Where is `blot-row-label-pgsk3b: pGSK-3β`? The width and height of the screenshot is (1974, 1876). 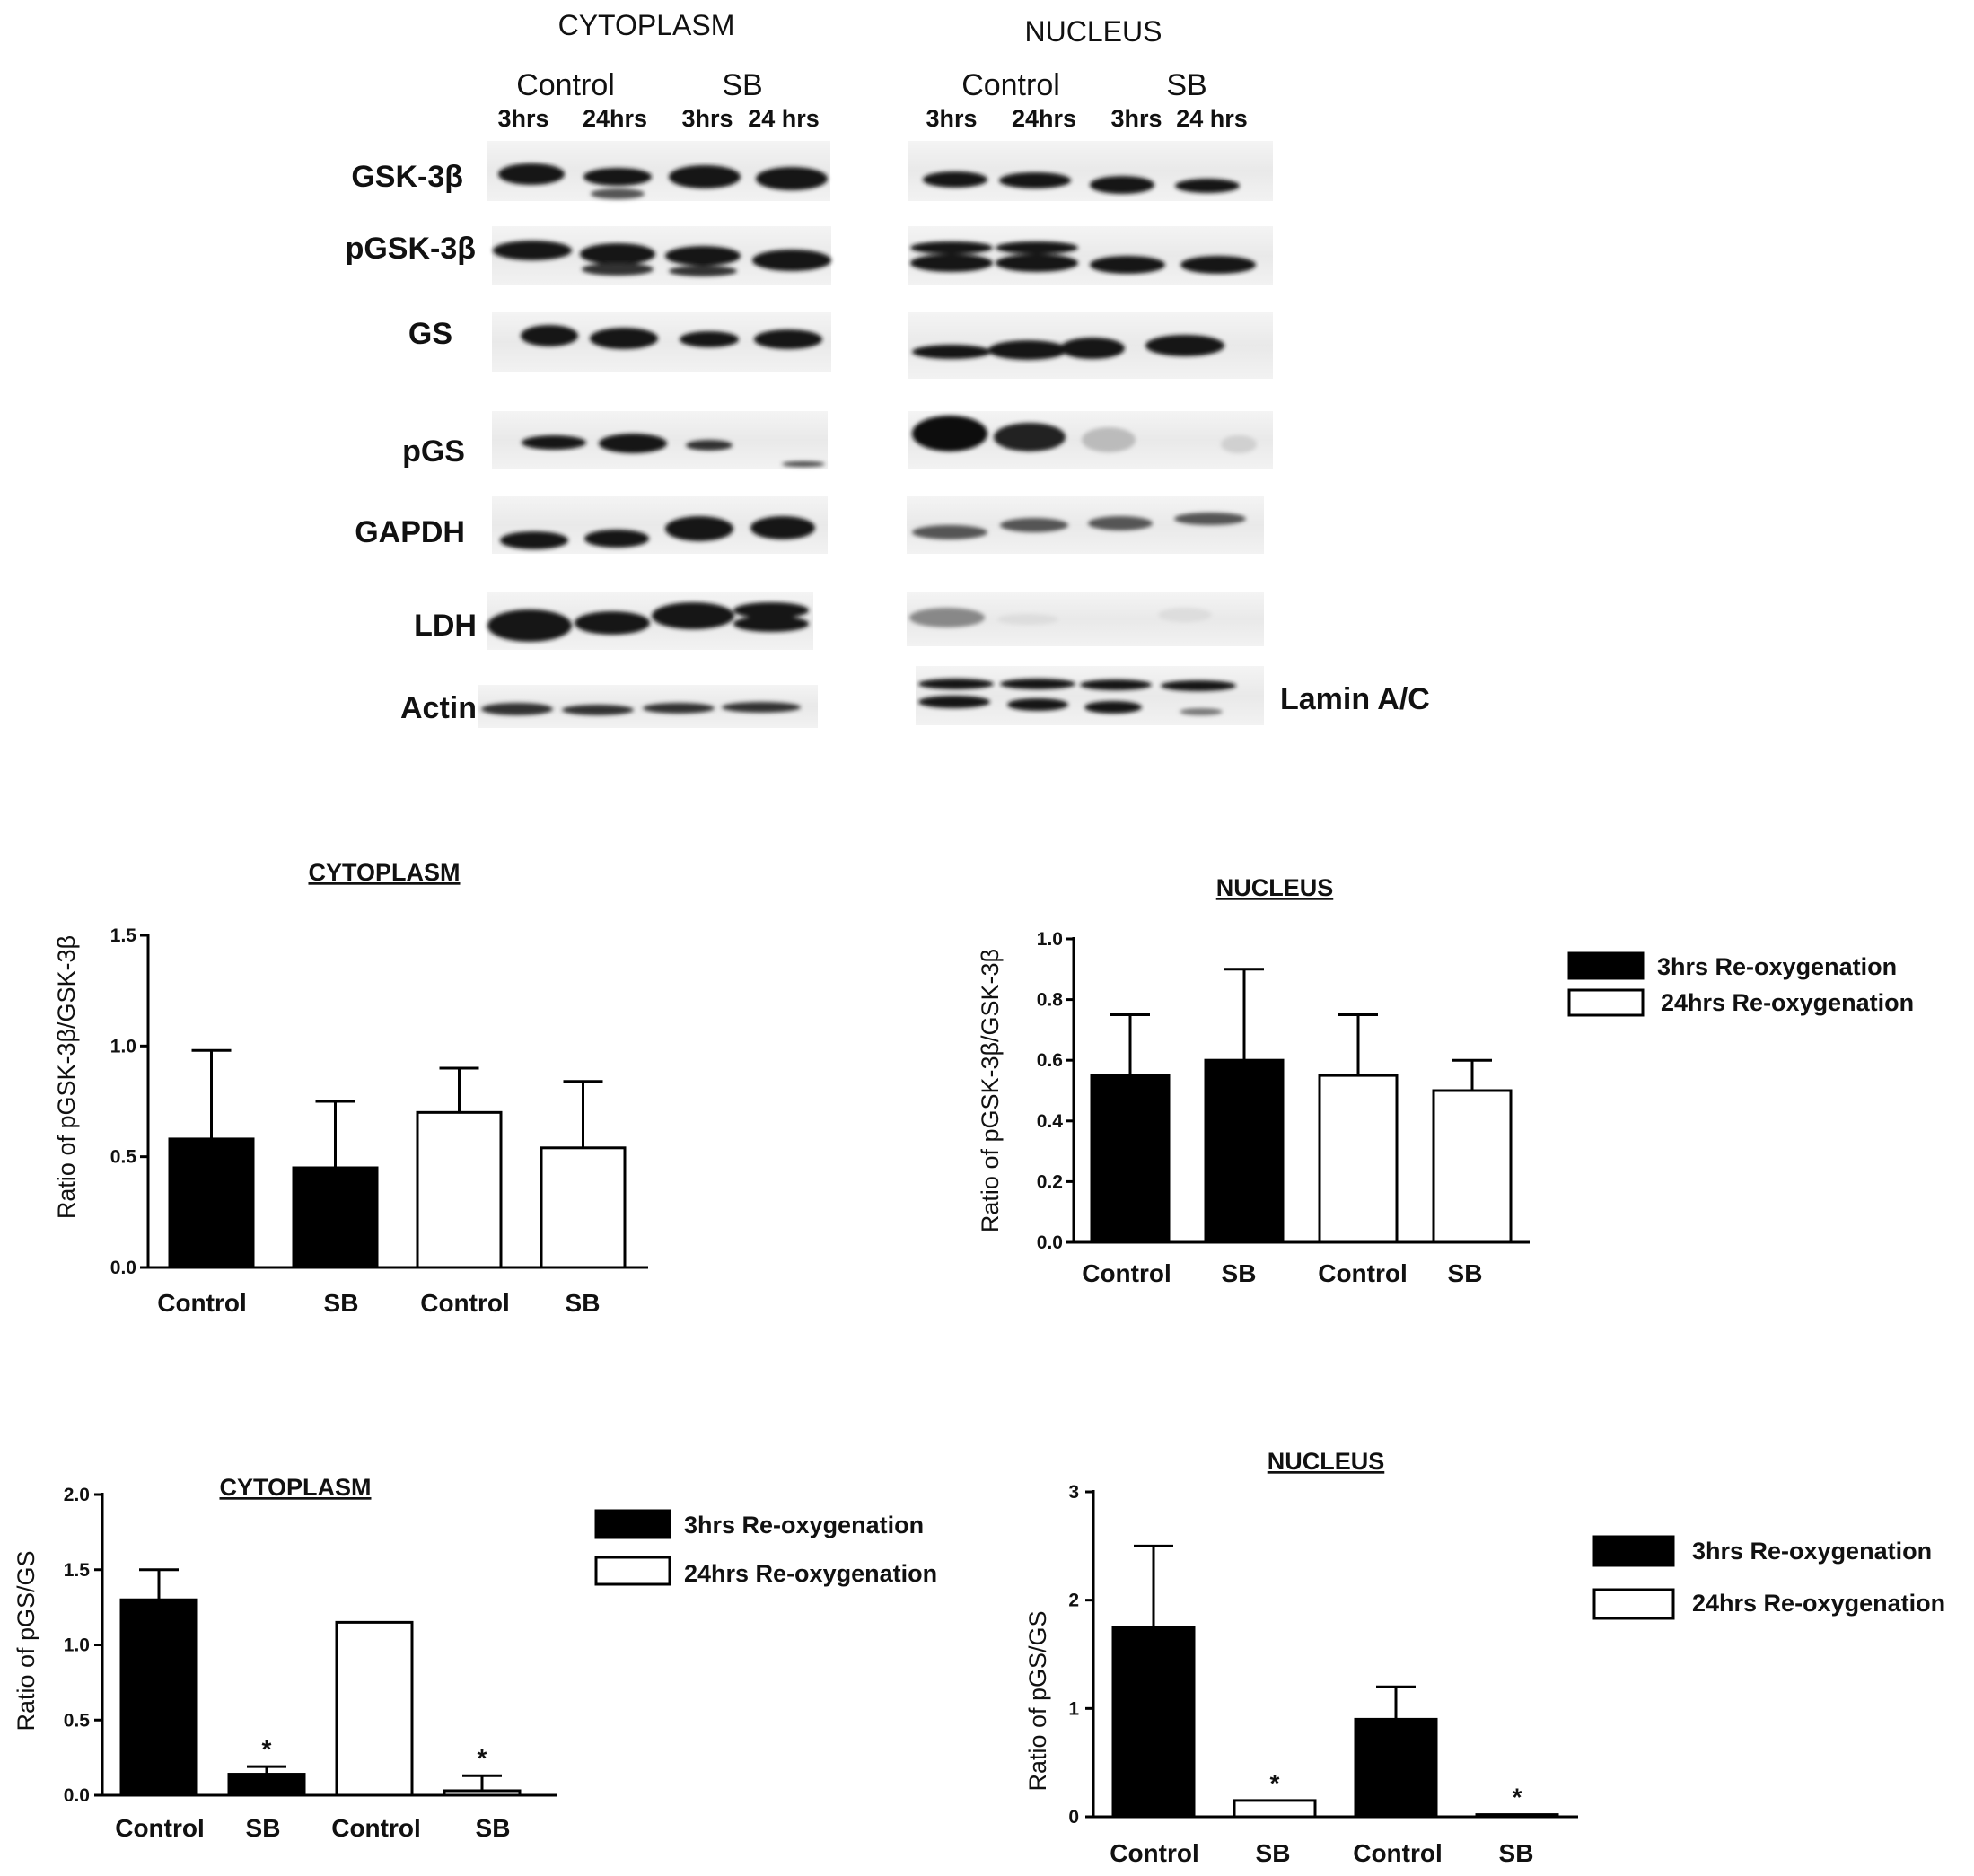
blot-row-label-pgsk3b: pGSK-3β is located at coordinates (411, 249).